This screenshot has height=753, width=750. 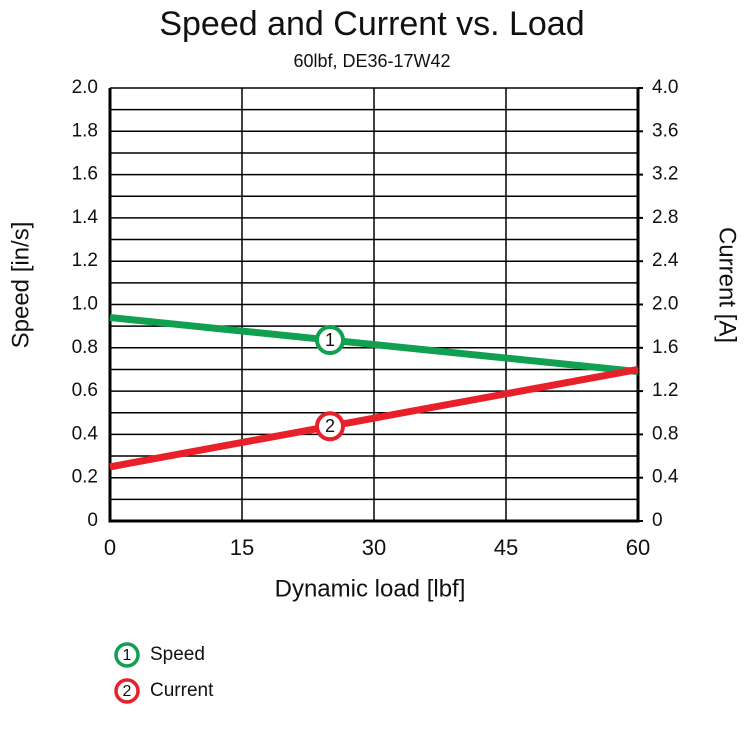 I want to click on y-tick-label: 1.0, so click(x=85, y=304).